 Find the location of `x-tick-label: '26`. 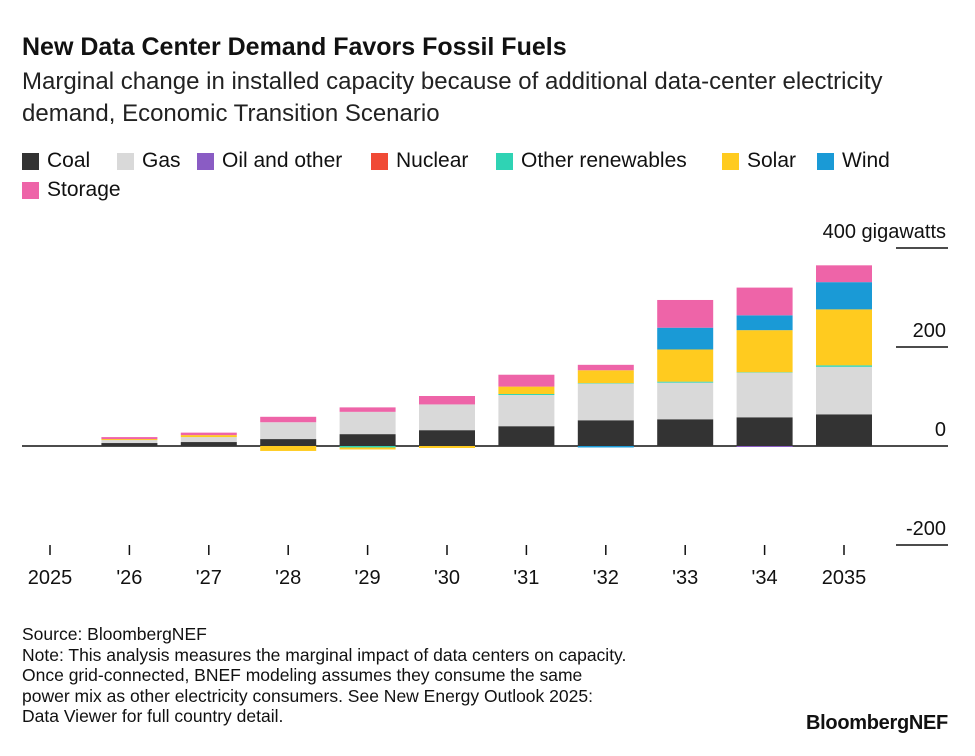

x-tick-label: '26 is located at coordinates (129, 578).